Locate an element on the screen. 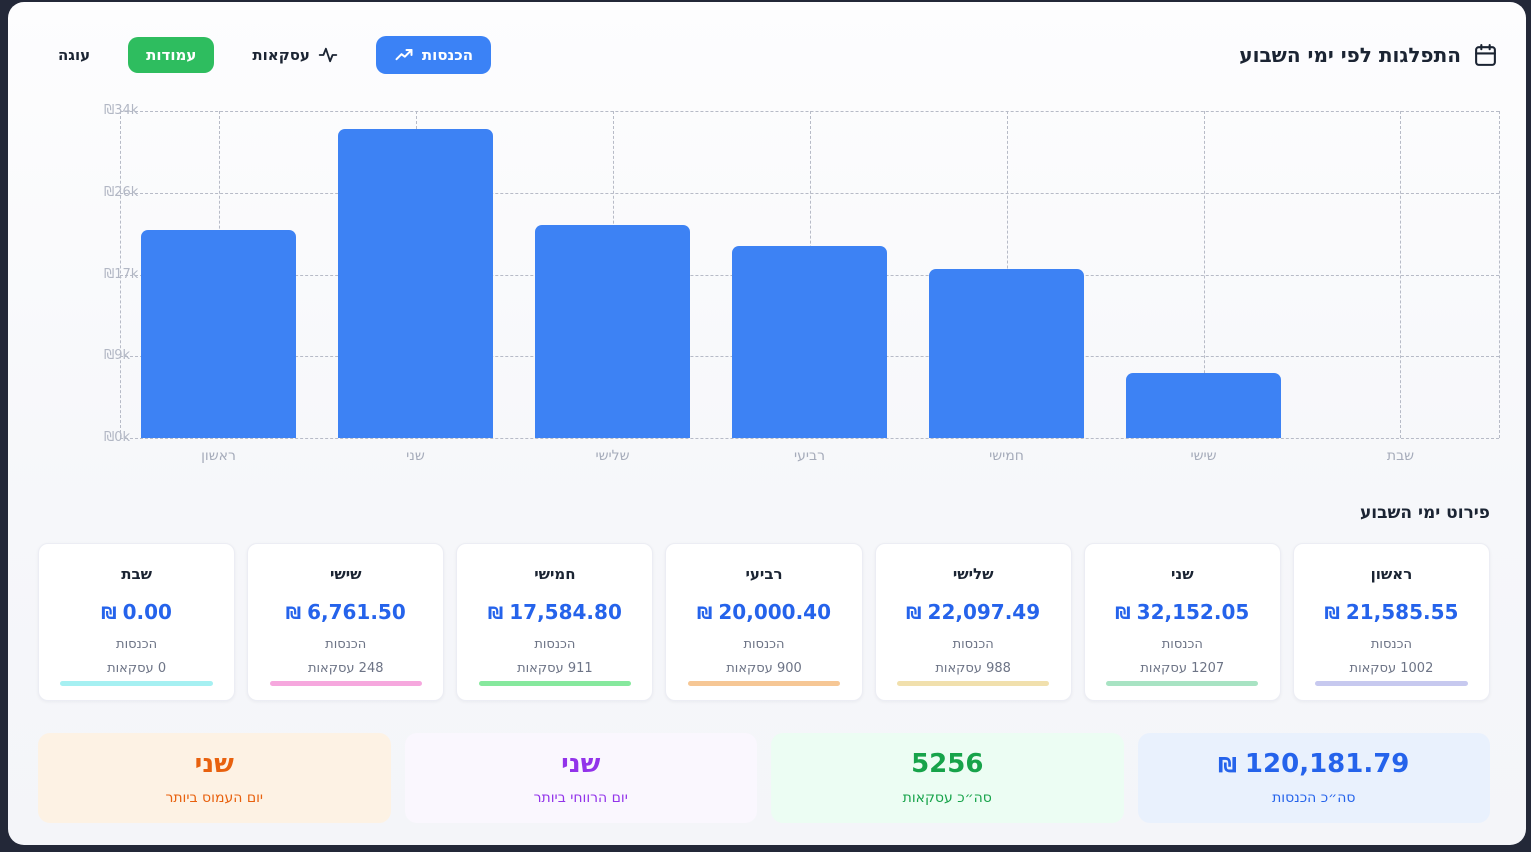  amount-value: 0.00 is located at coordinates (147, 612).